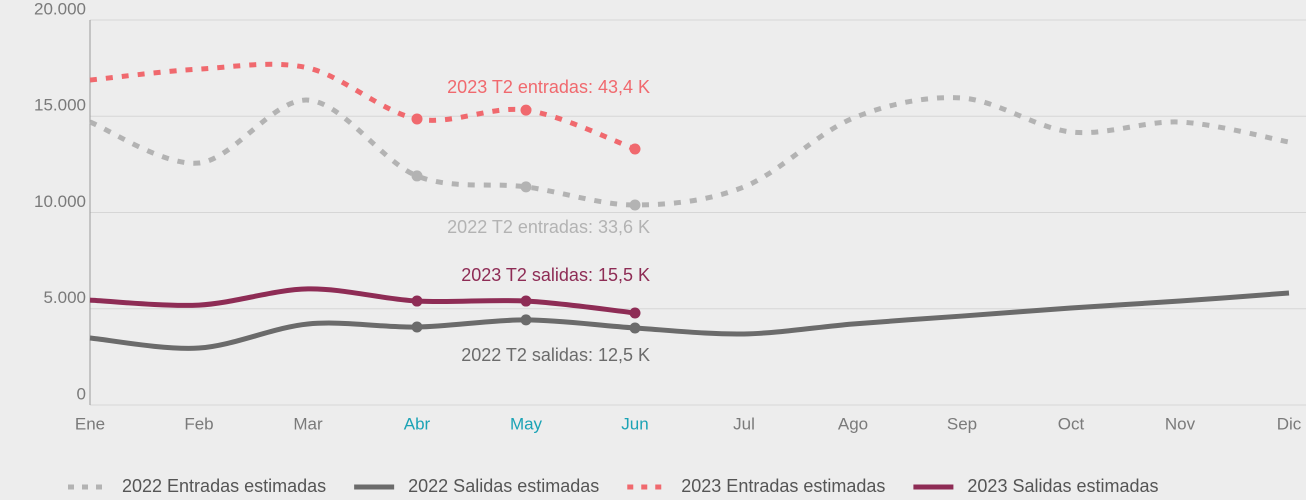 This screenshot has height=500, width=1306. What do you see at coordinates (1180, 423) in the screenshot?
I see `x-tick-label: Nov` at bounding box center [1180, 423].